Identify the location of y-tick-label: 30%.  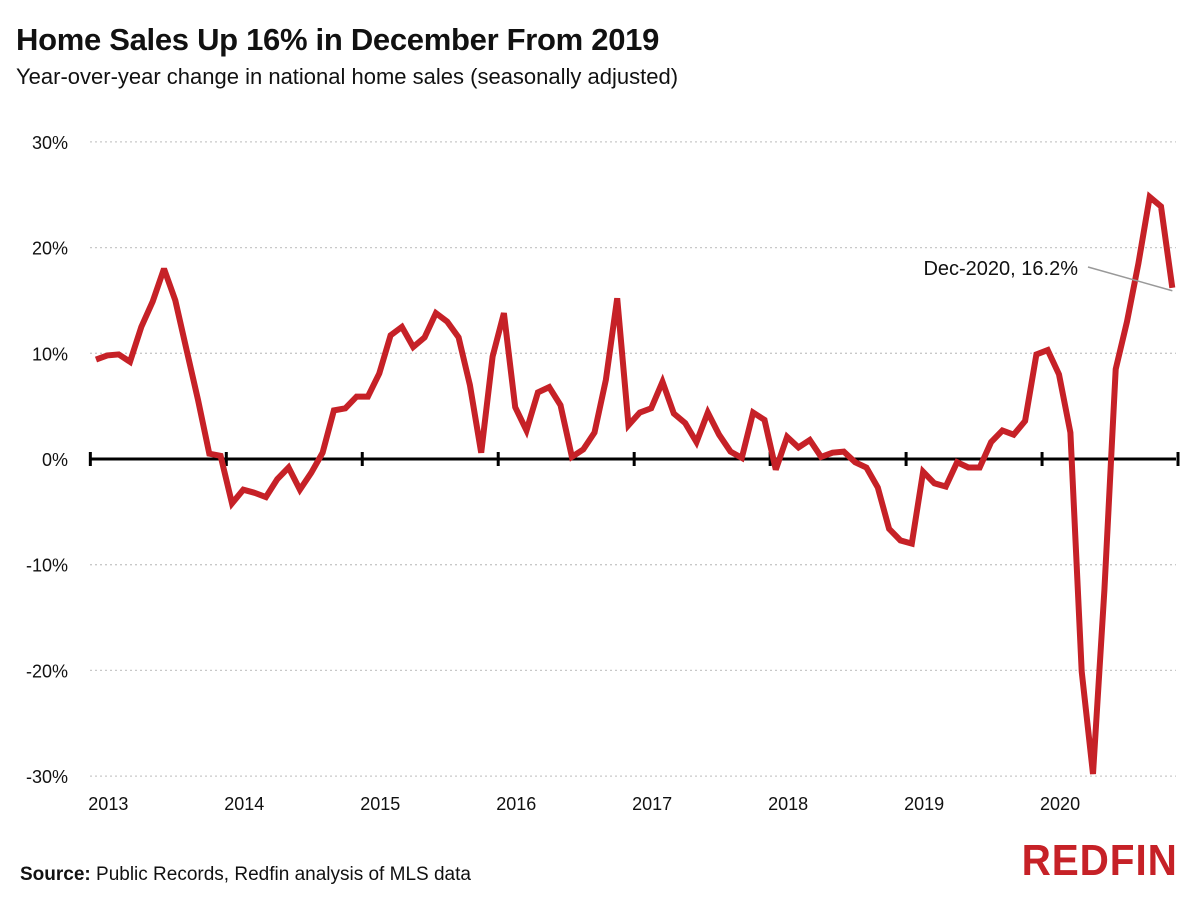
(50, 143).